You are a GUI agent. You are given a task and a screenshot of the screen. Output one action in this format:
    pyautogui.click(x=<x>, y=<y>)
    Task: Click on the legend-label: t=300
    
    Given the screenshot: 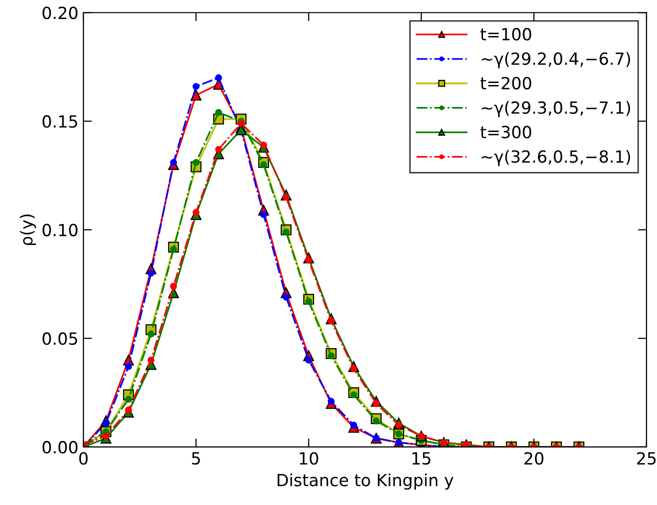 What is the action you would take?
    pyautogui.click(x=506, y=132)
    